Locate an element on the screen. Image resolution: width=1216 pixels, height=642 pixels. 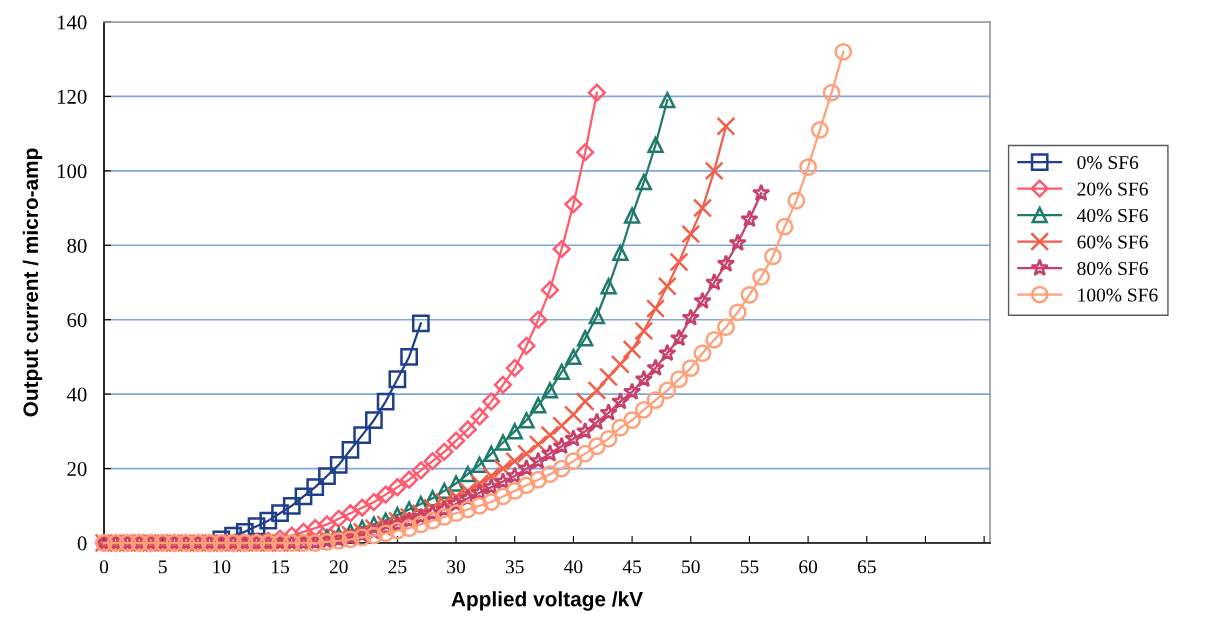
y-tick-label: 100 is located at coordinates (72, 171).